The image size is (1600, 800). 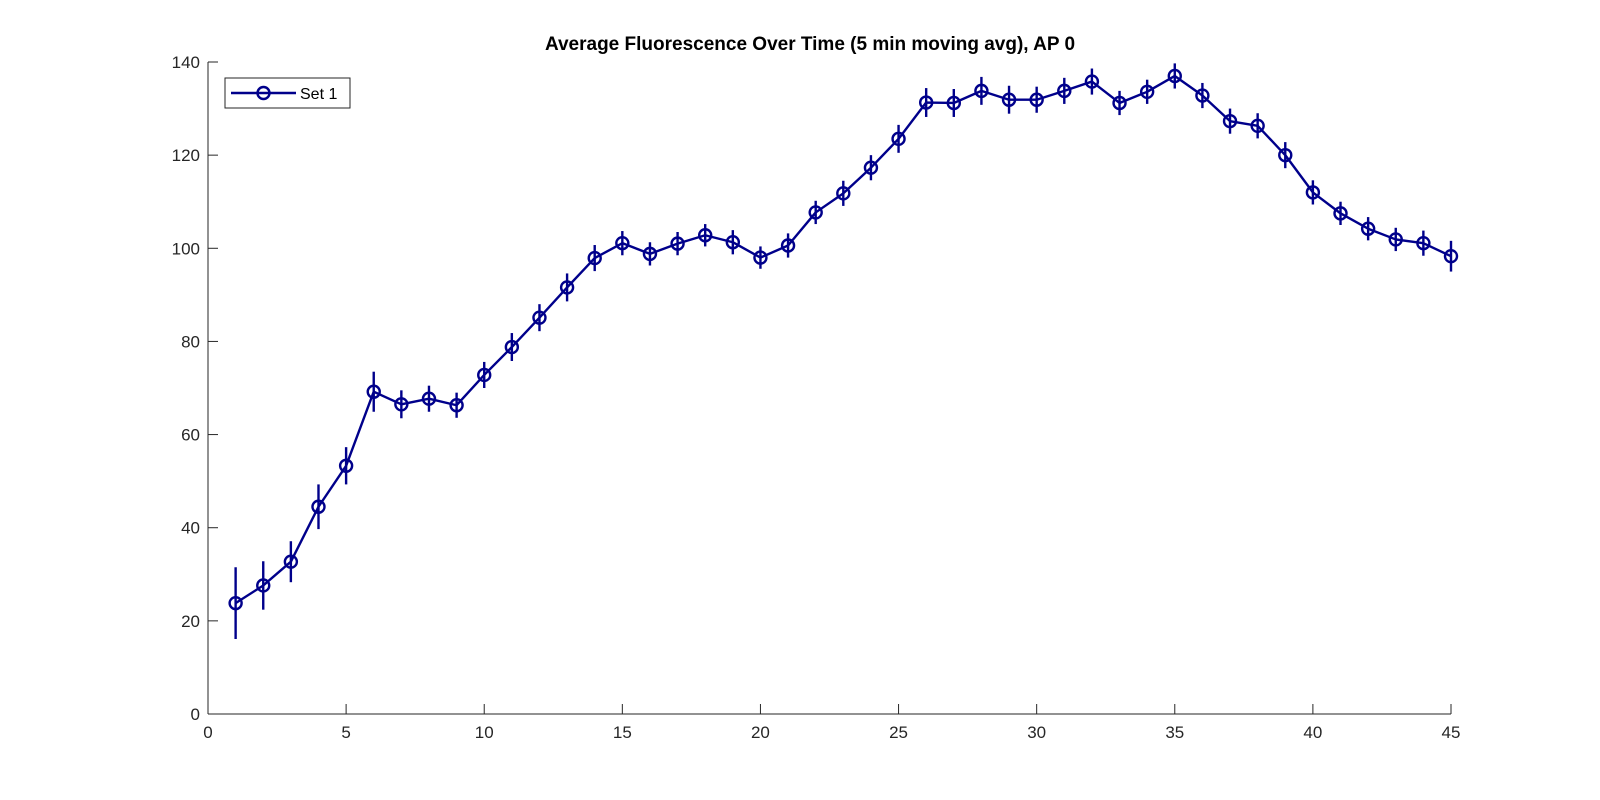 What do you see at coordinates (1451, 732) in the screenshot?
I see `x-tick-label: 45` at bounding box center [1451, 732].